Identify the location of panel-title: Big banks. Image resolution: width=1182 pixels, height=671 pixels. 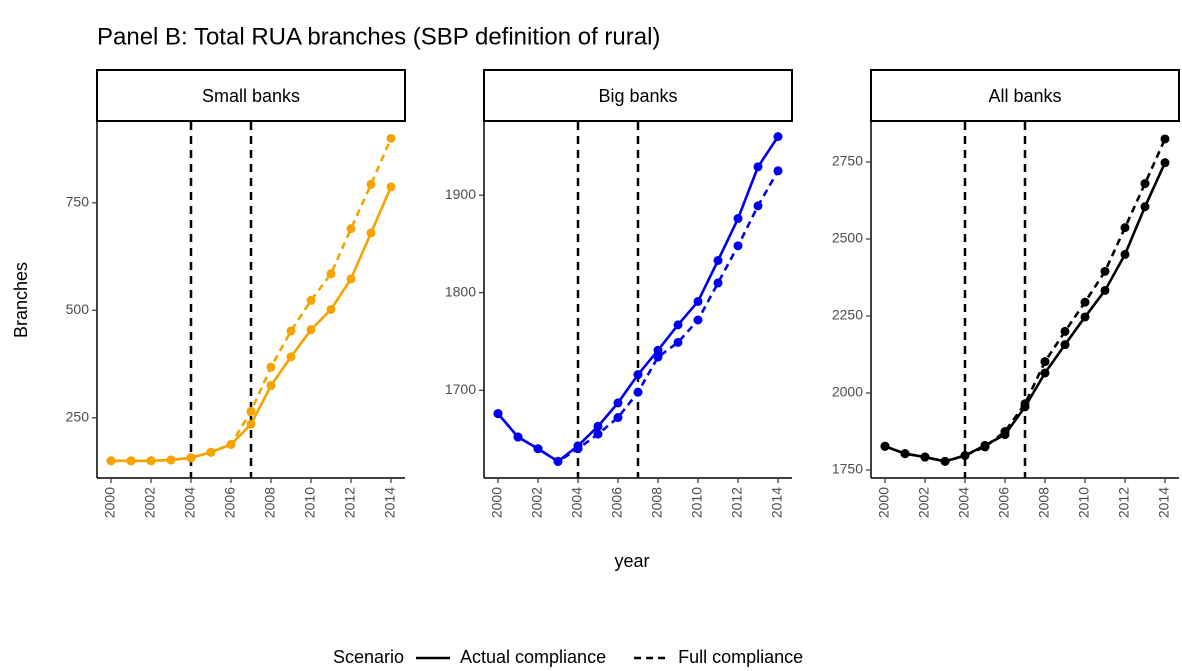
(637, 96).